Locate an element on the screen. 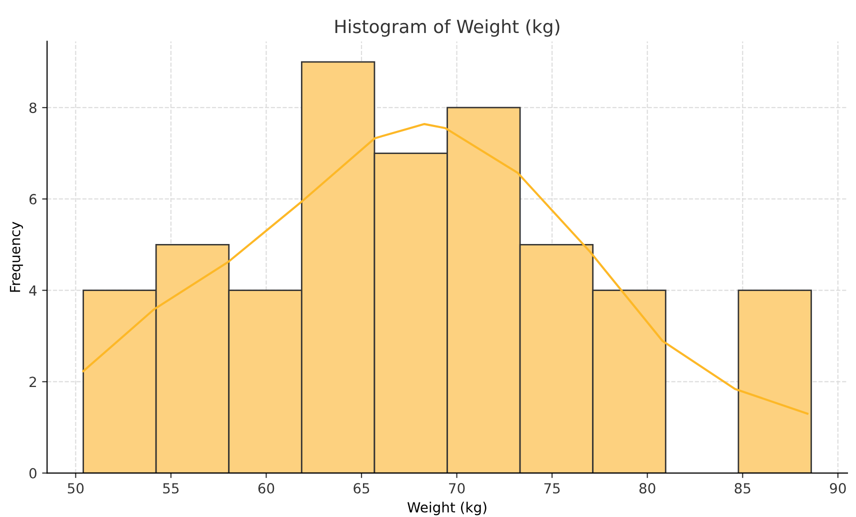 Image resolution: width=856 pixels, height=517 pixels. y-tick-label: 8 is located at coordinates (32, 108).